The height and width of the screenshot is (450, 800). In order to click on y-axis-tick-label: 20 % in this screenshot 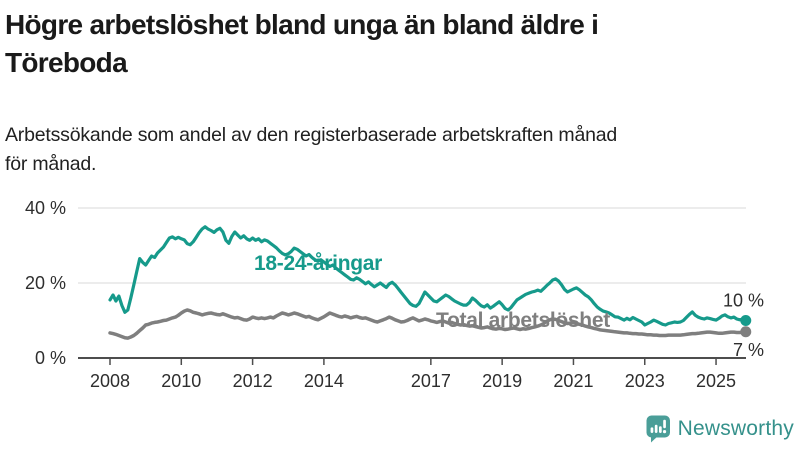, I will do `click(45, 283)`.